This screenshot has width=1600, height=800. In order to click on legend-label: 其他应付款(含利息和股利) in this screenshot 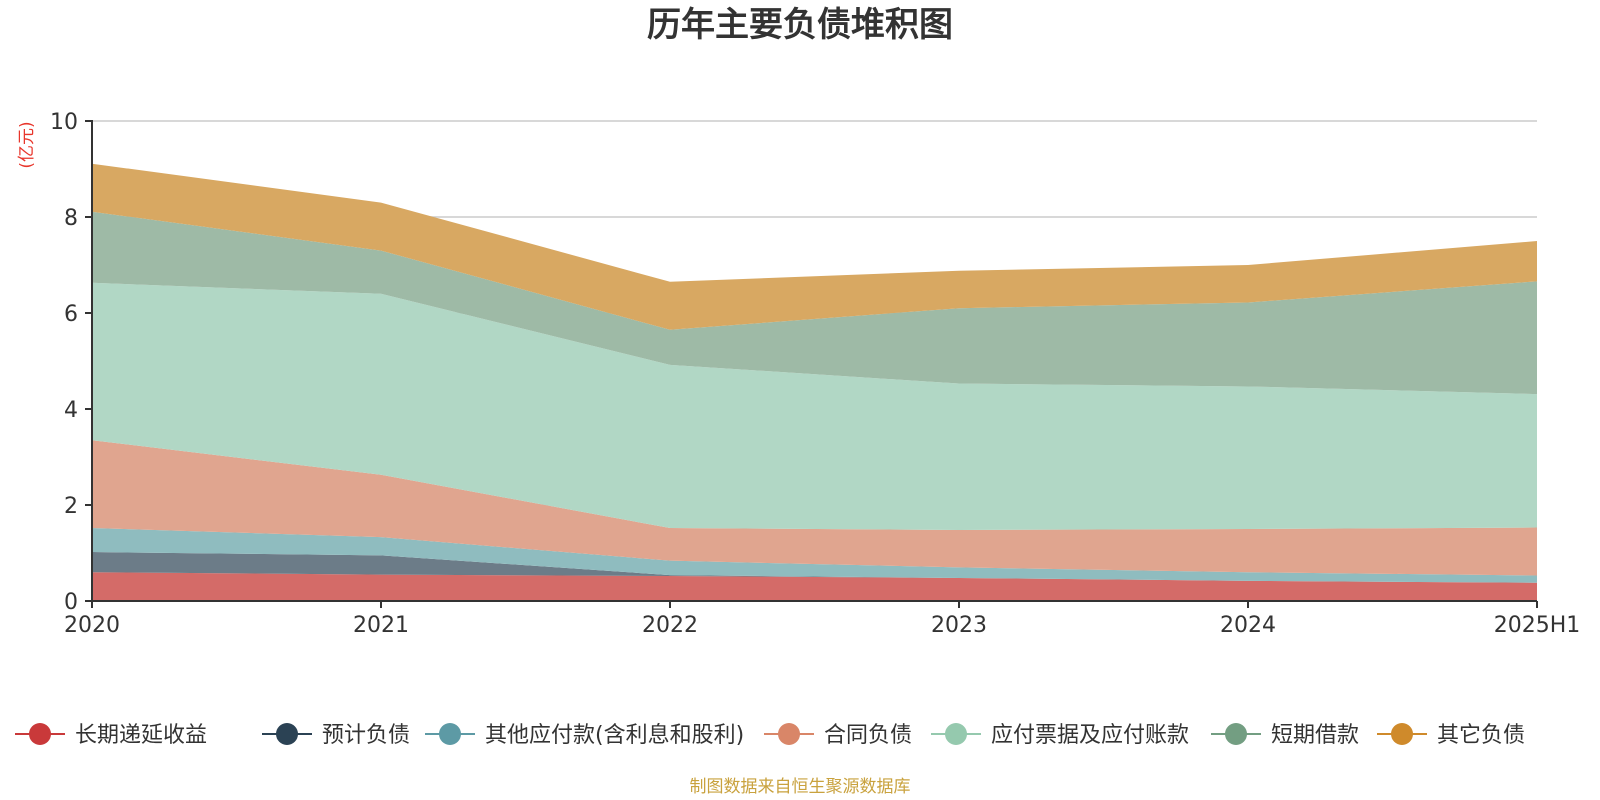, I will do `click(614, 735)`.